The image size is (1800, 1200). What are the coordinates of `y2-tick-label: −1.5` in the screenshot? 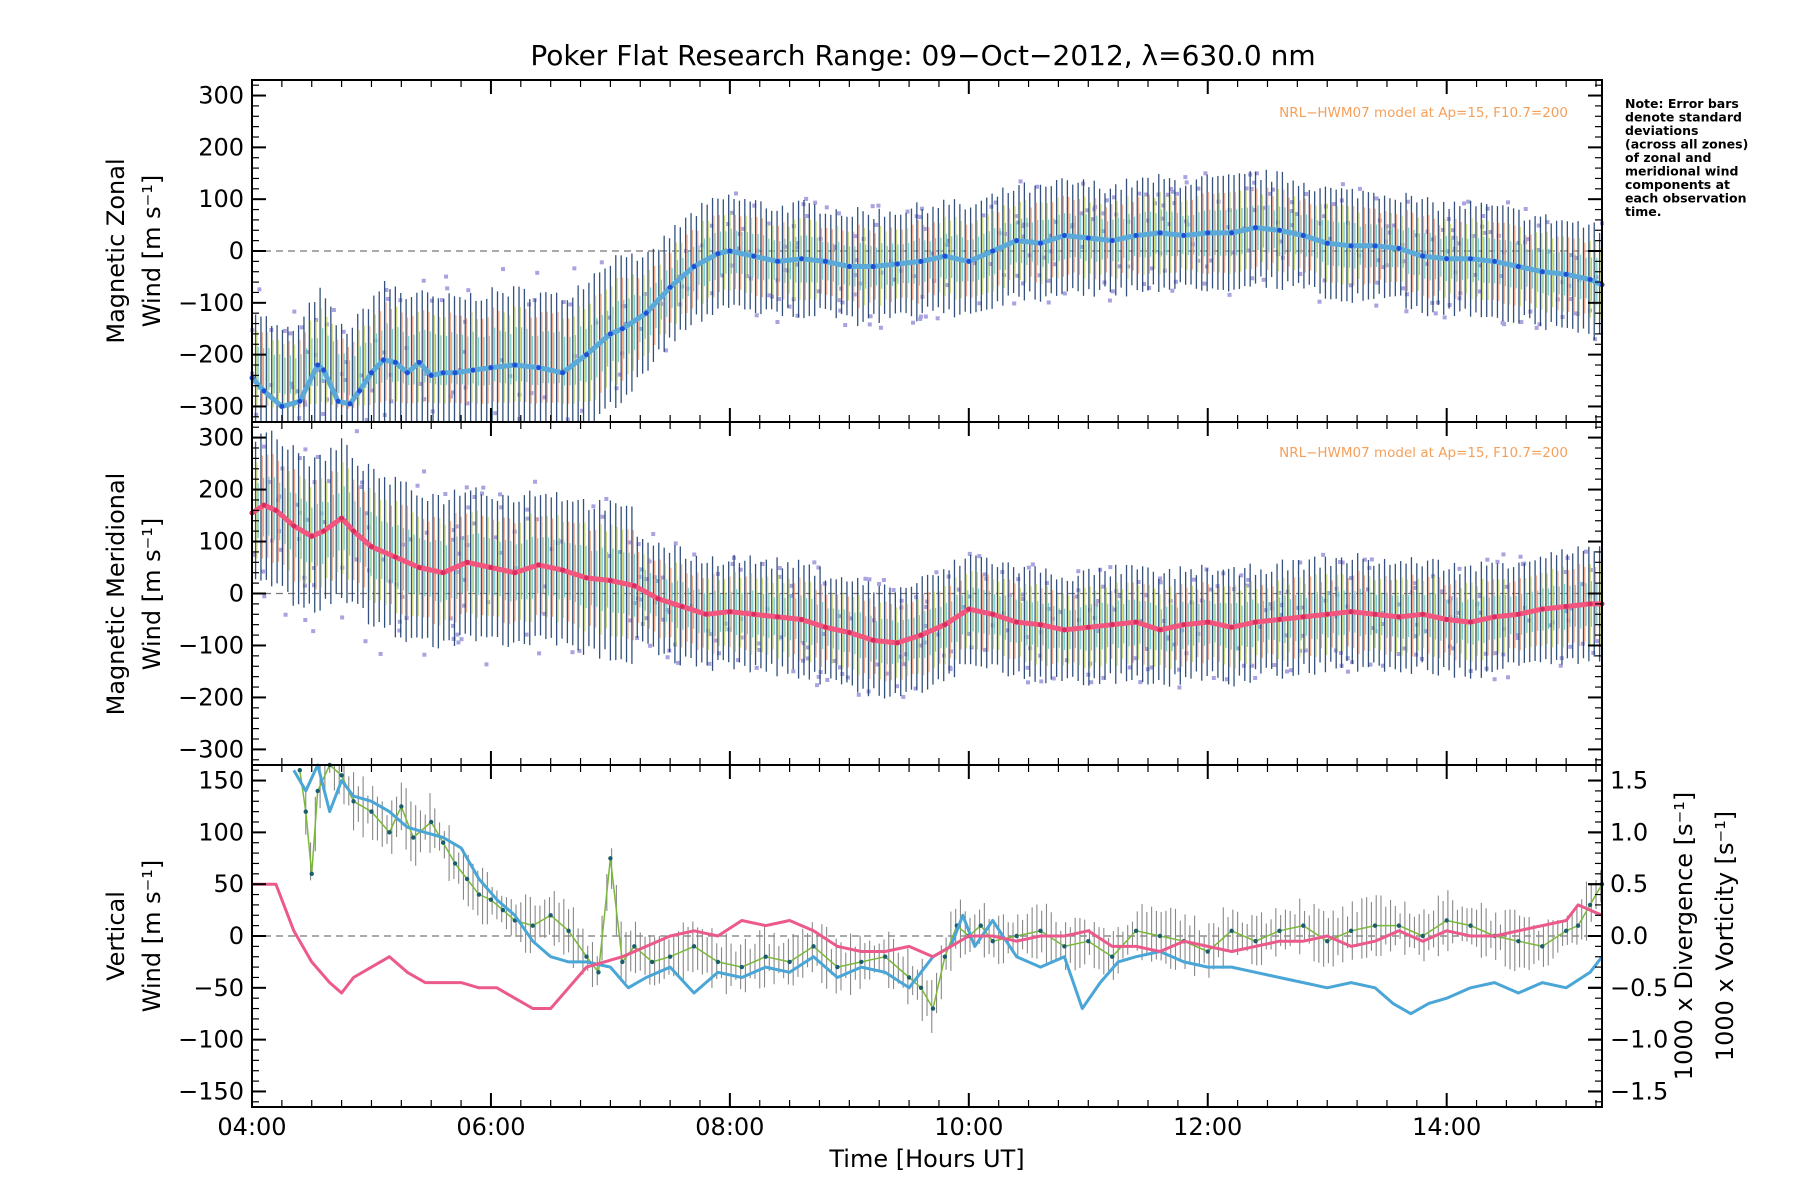 It's located at (1639, 1091).